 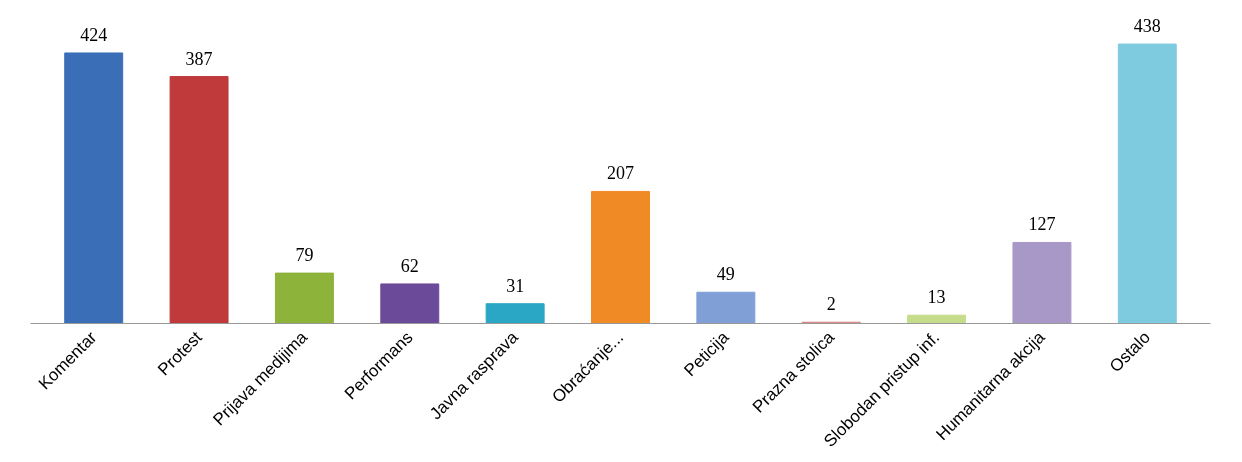 What do you see at coordinates (1147, 26) in the screenshot?
I see `data-label: 438` at bounding box center [1147, 26].